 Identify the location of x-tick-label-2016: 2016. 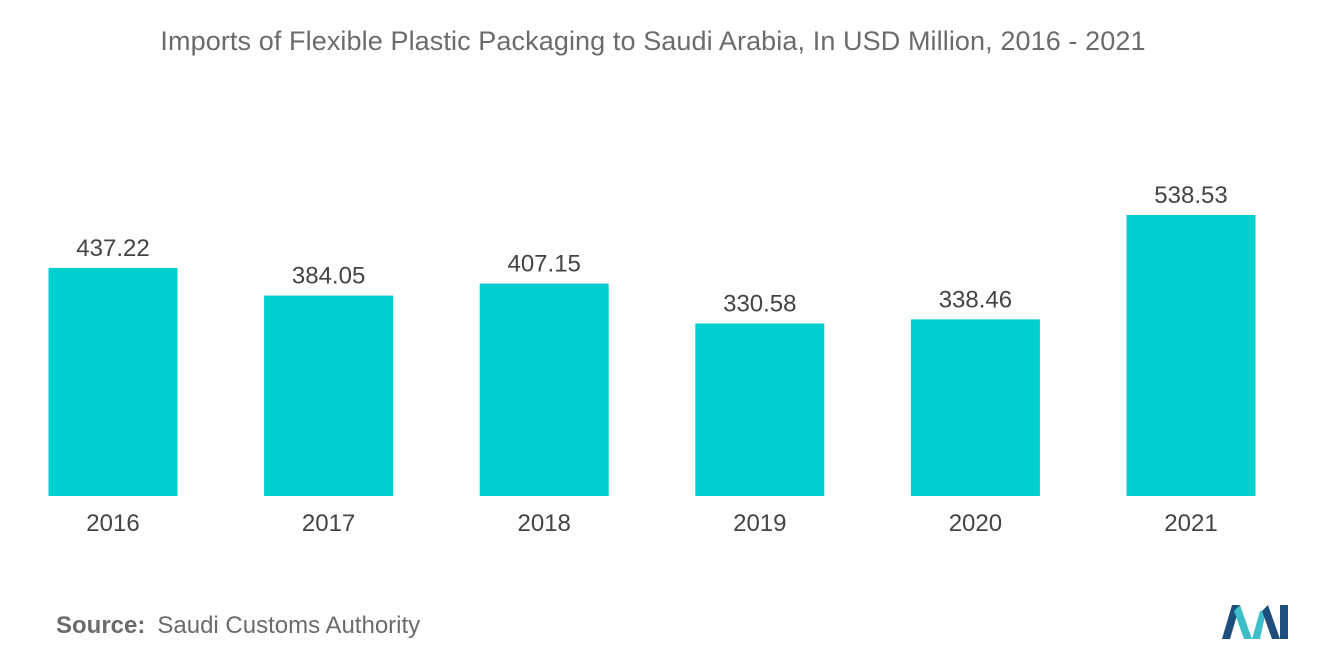
(112, 523).